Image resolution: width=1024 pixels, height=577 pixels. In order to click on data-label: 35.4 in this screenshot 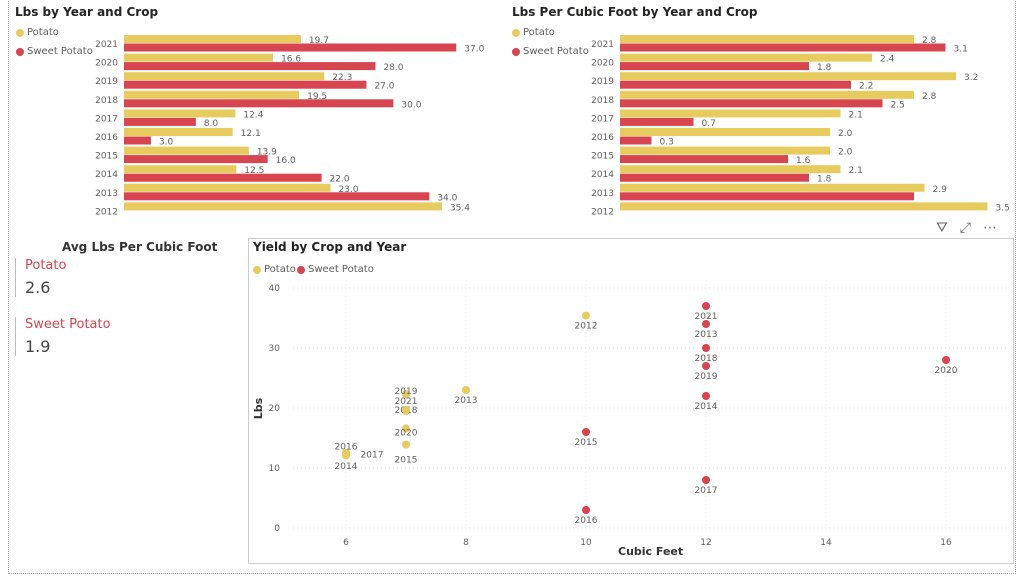, I will do `click(460, 208)`.